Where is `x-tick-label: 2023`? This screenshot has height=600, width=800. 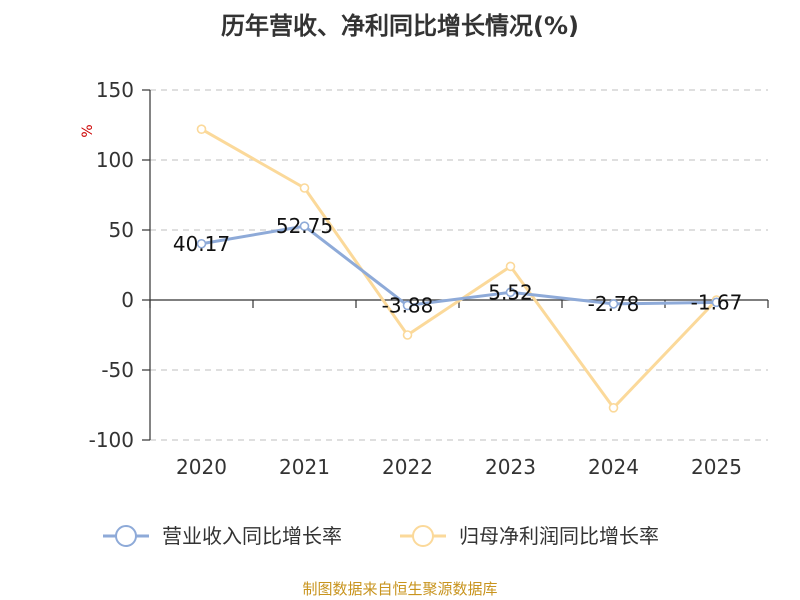 x-tick-label: 2023 is located at coordinates (510, 467).